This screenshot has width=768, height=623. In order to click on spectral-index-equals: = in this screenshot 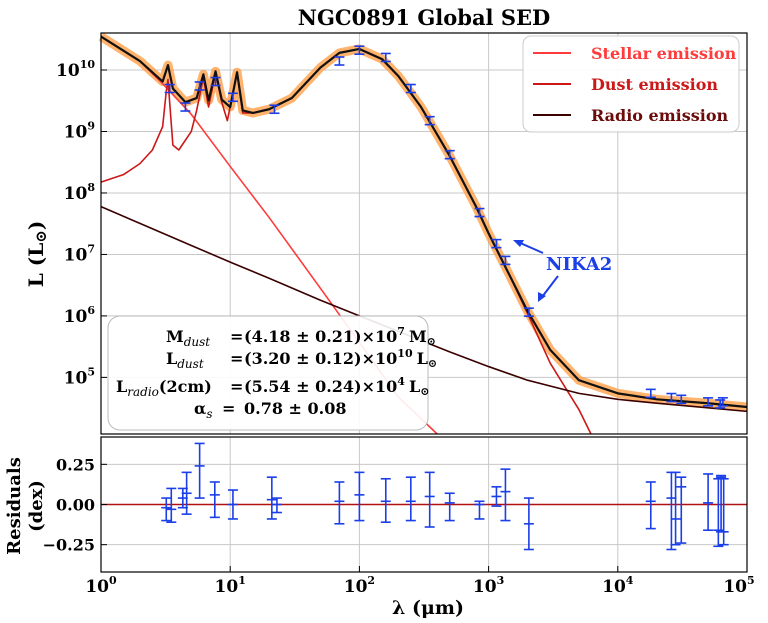, I will do `click(228, 408)`.